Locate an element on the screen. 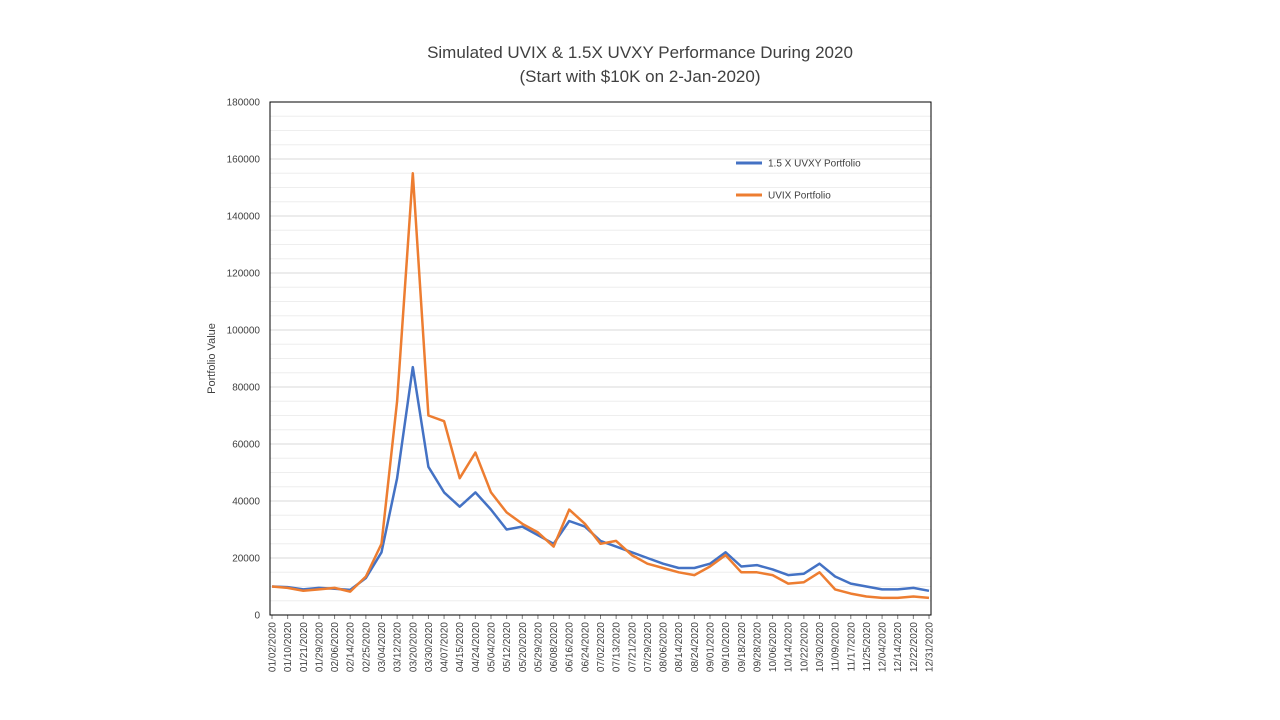 This screenshot has height=720, width=1280. x-tick-label: 06/16/2020 is located at coordinates (570, 647).